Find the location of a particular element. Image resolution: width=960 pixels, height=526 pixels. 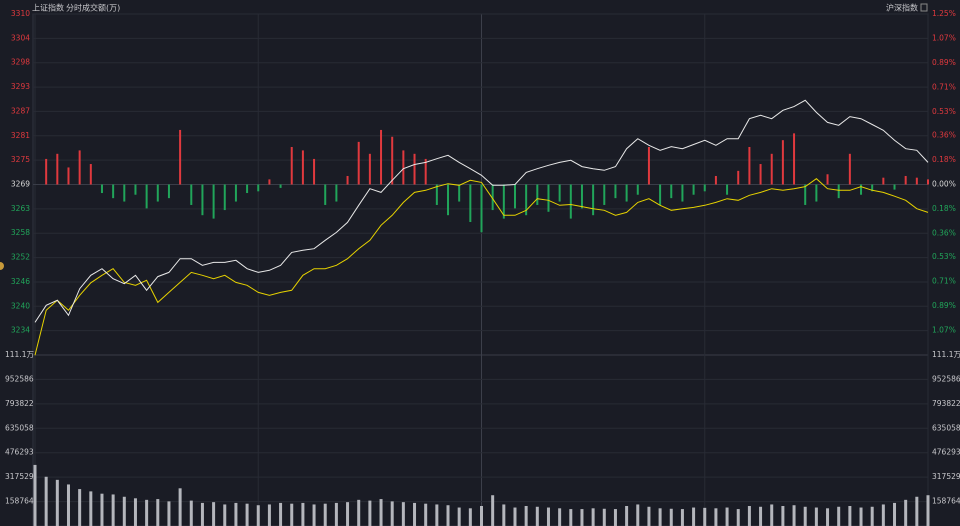

y2-tick-label: 0.18% is located at coordinates (944, 159).